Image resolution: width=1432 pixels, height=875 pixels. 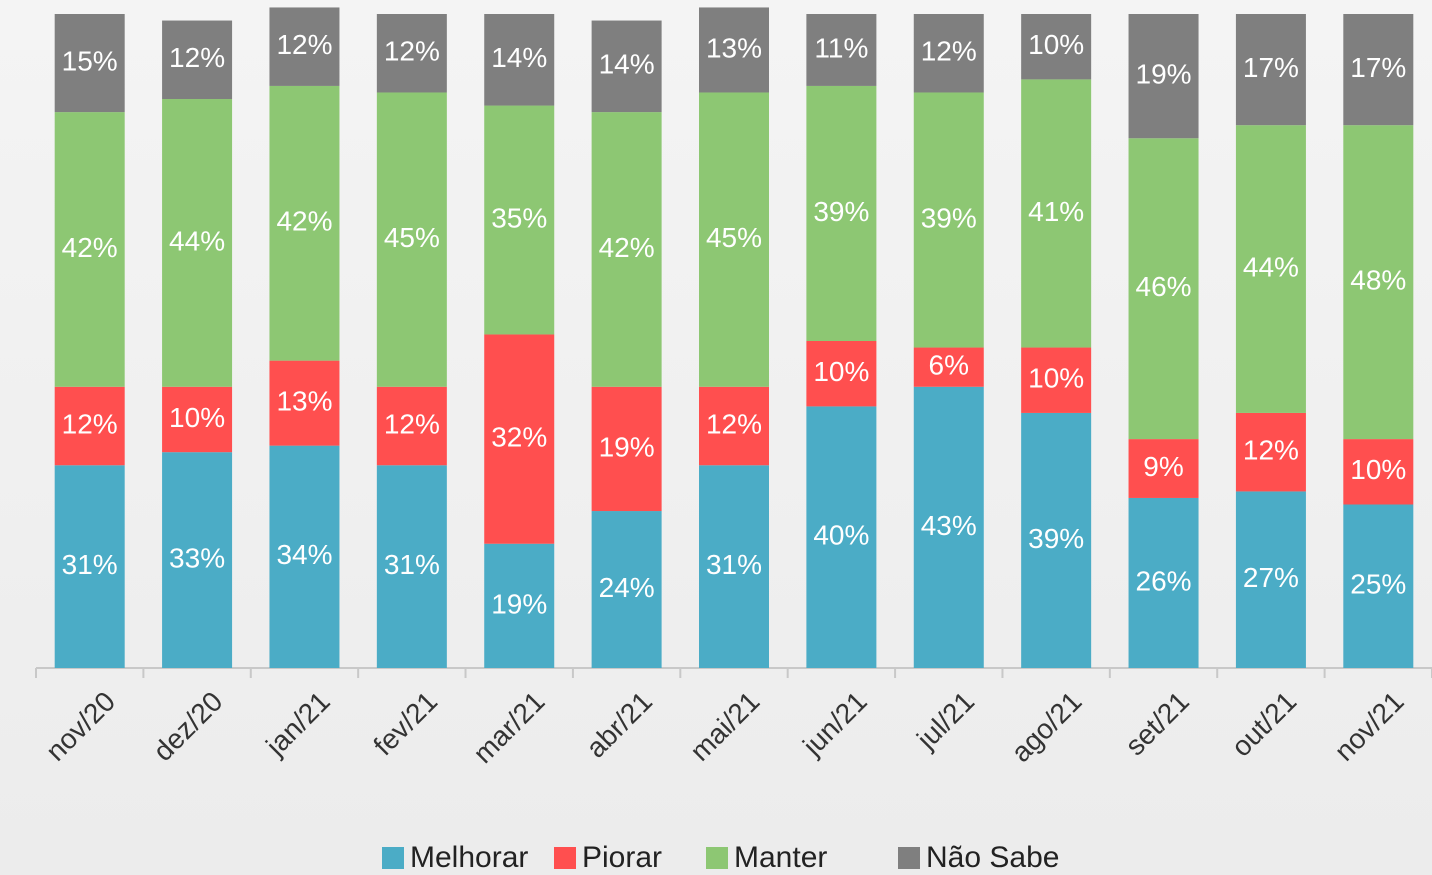 What do you see at coordinates (80, 726) in the screenshot?
I see `x-tick-label: nov/20` at bounding box center [80, 726].